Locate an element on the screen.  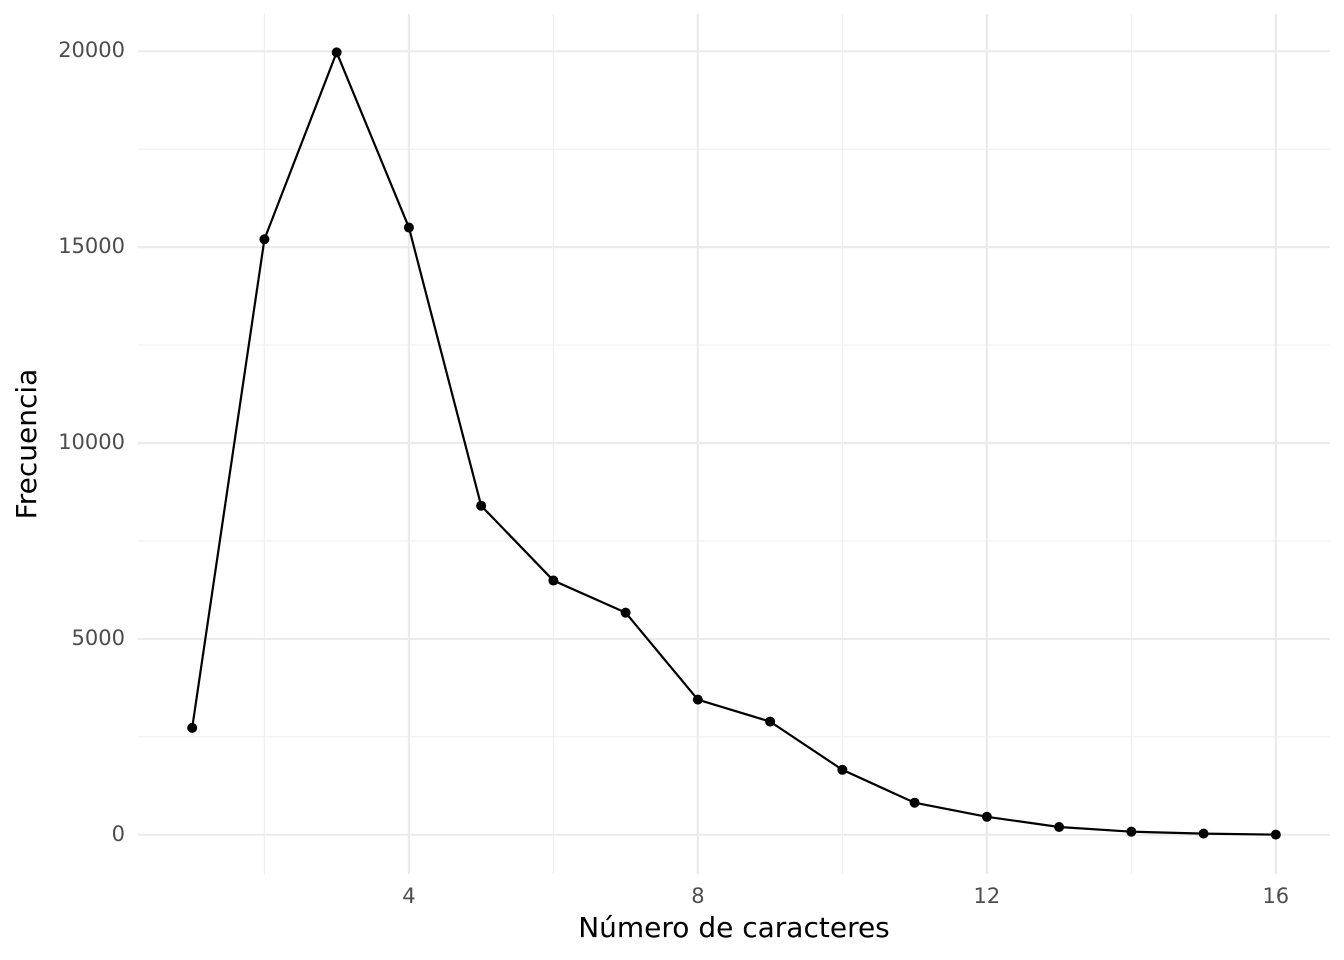
y-tick-label: 0 is located at coordinates (118, 834).